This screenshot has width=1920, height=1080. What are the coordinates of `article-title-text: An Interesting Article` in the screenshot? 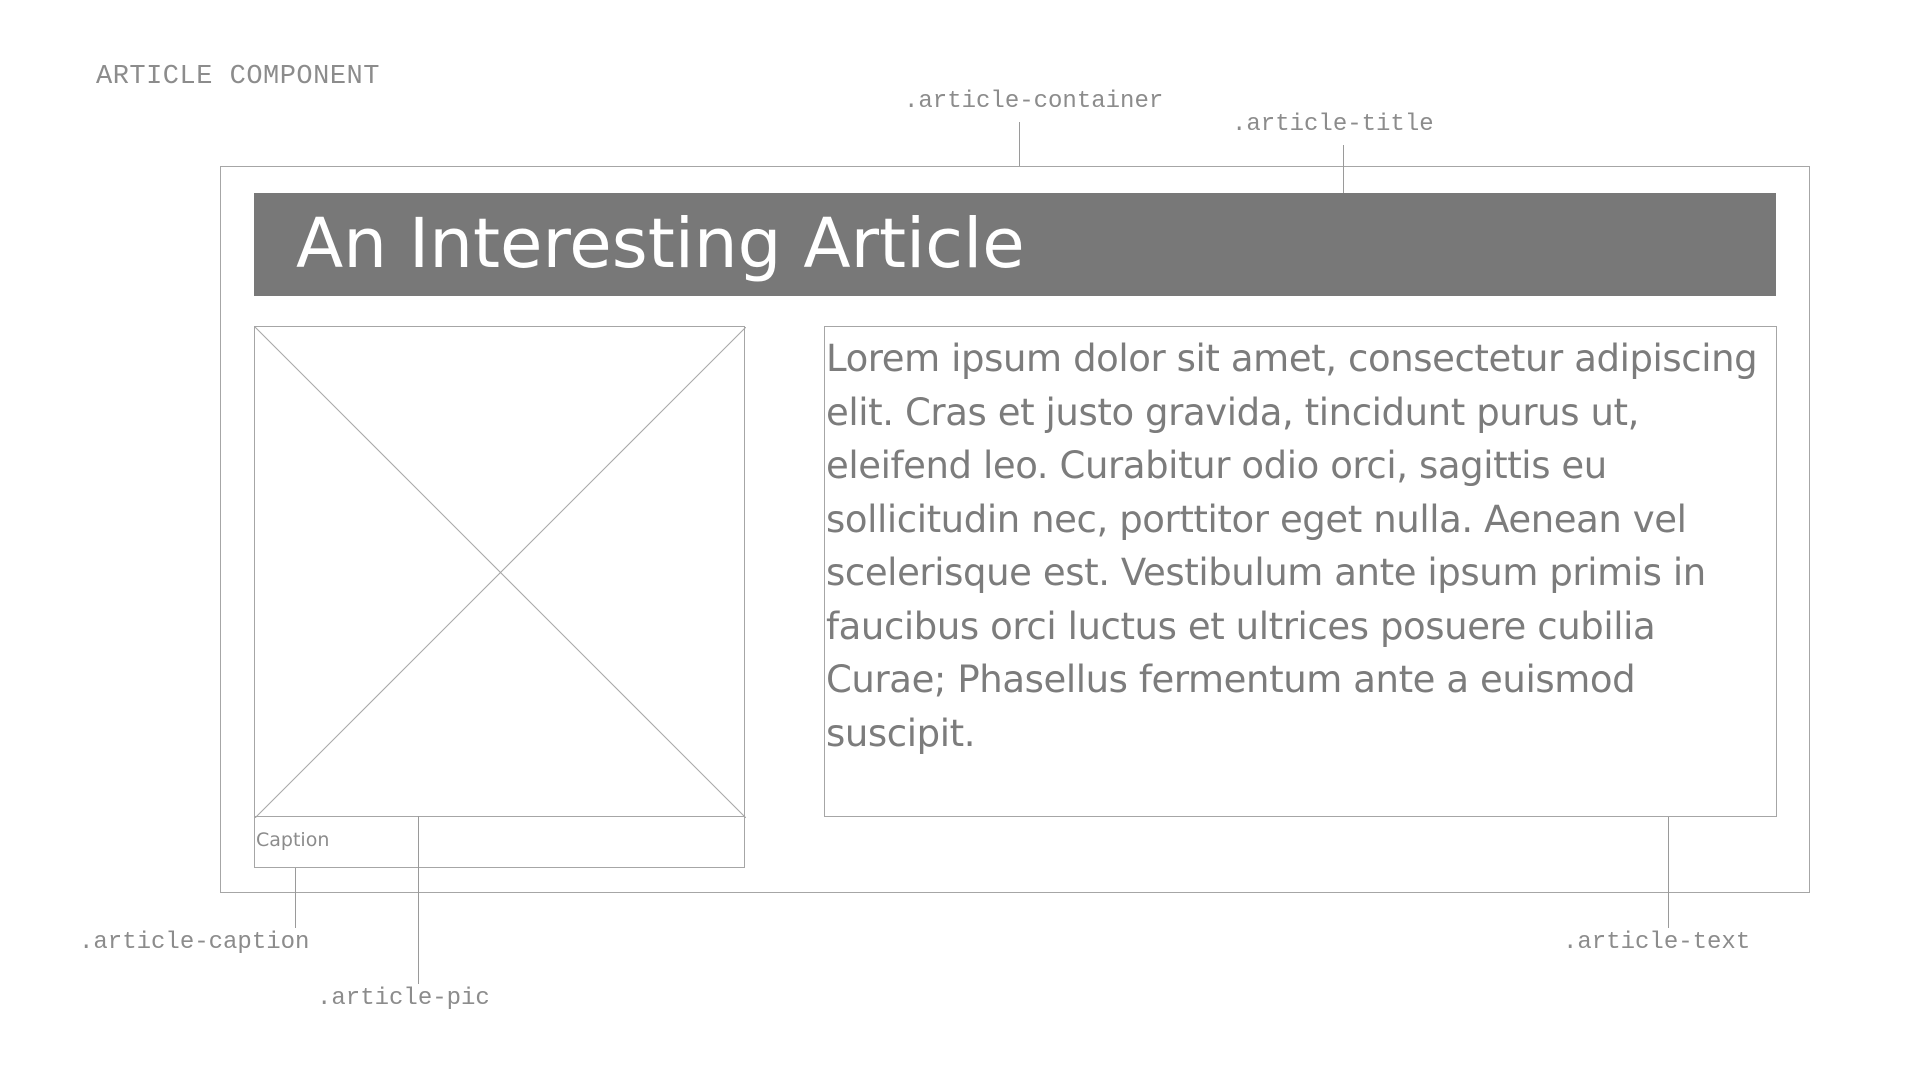 It's located at (660, 244).